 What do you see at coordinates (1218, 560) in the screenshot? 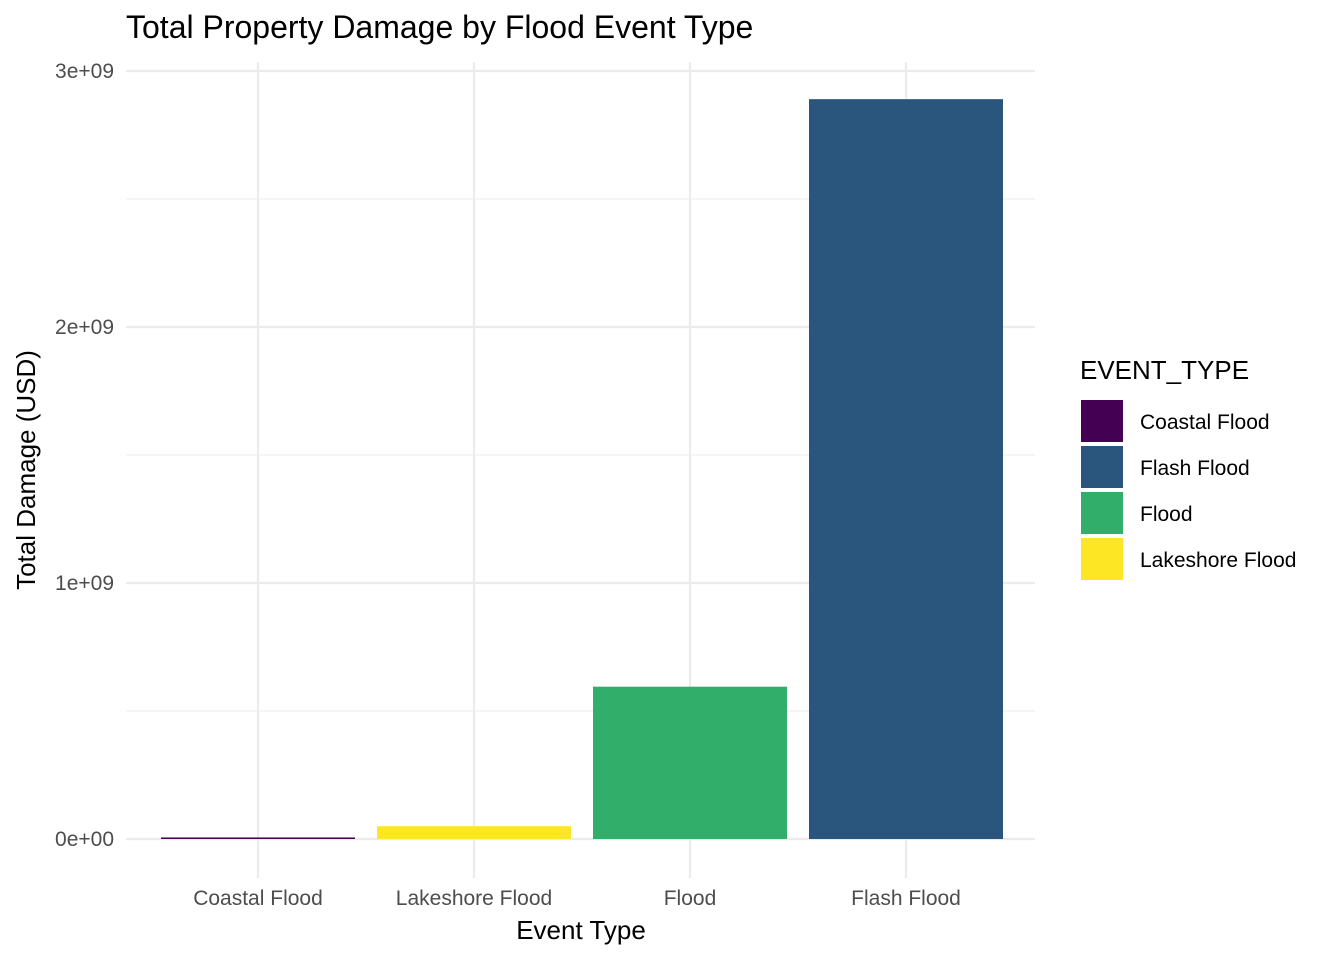
I see `legend-label: Lakeshore Flood` at bounding box center [1218, 560].